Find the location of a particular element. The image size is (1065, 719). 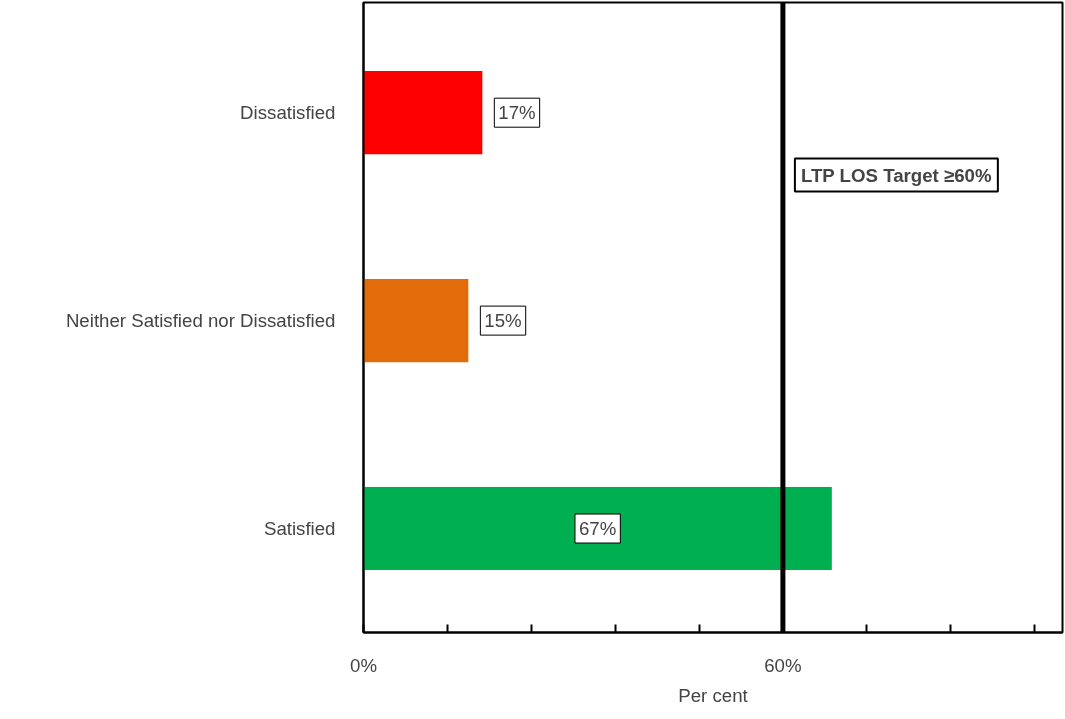

data-label: 15% is located at coordinates (503, 321).